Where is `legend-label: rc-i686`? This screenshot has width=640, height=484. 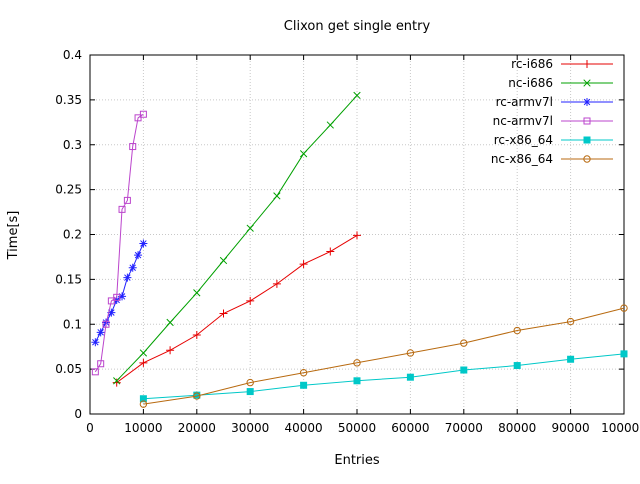
legend-label: rc-i686 is located at coordinates (532, 64).